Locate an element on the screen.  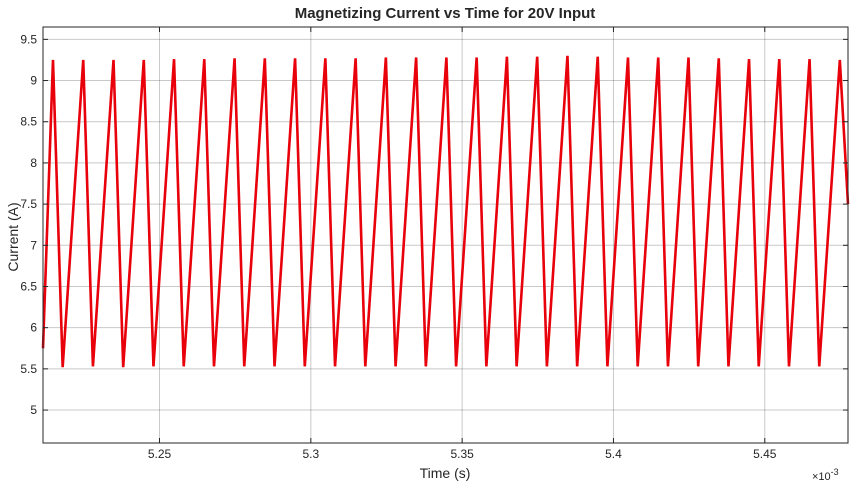
svg-text: ×10⁻³ is located at coordinates (825, 475).